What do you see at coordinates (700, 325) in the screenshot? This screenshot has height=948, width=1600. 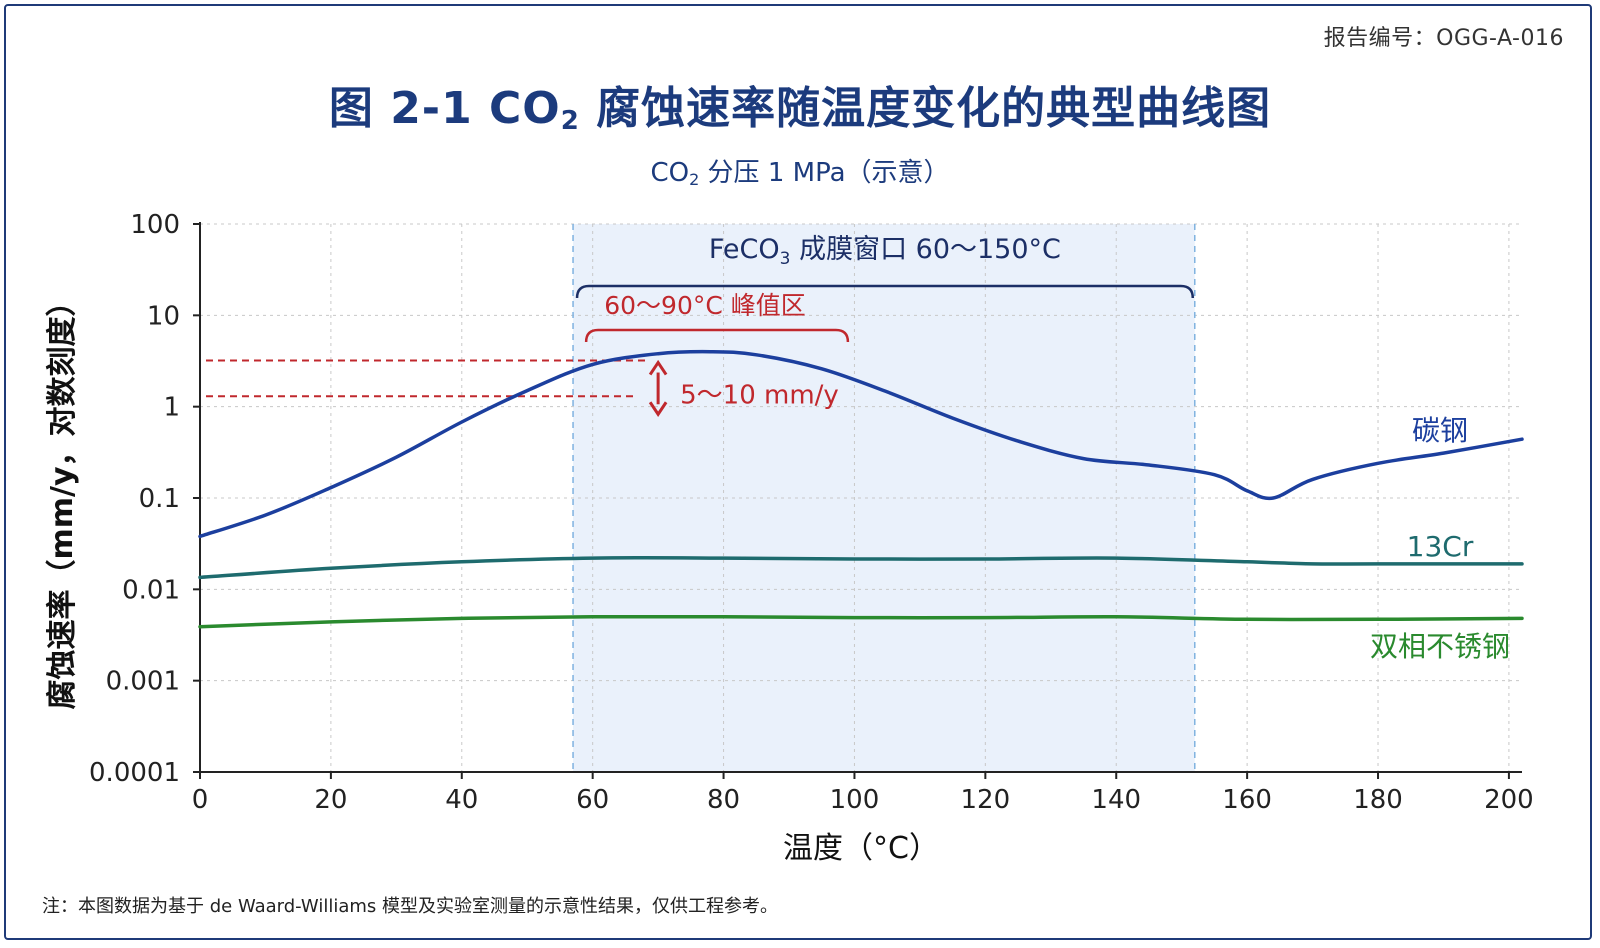 I see `annotations: FeCO3 成膜窗口 60～150°C 60～90°C 峰值区 5～10 mm/y` at bounding box center [700, 325].